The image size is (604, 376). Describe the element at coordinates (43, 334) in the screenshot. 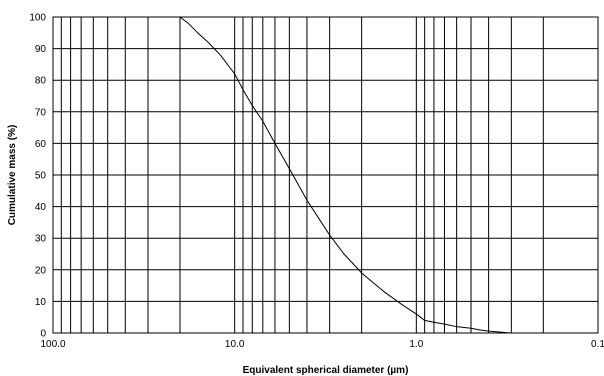

I see `y-tick-label: 0` at that location.